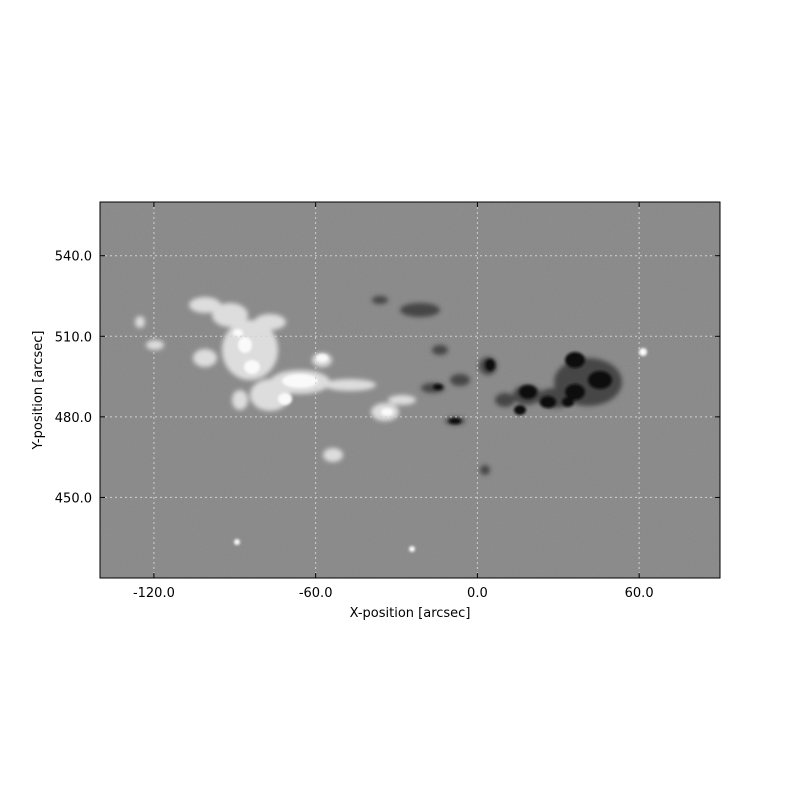  Describe the element at coordinates (38, 391) in the screenshot. I see `y-axis-label: Y-position [arcsec]` at that location.